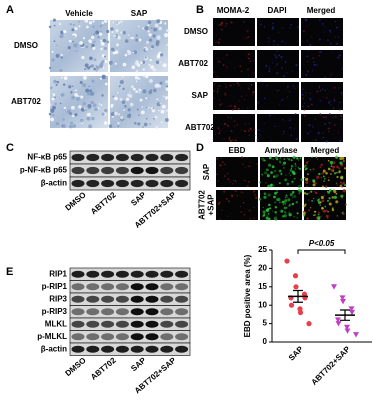 Image resolution: width=381 pixels, height=400 pixels. Describe the element at coordinates (338, 320) in the screenshot. I see `data-point` at that location.